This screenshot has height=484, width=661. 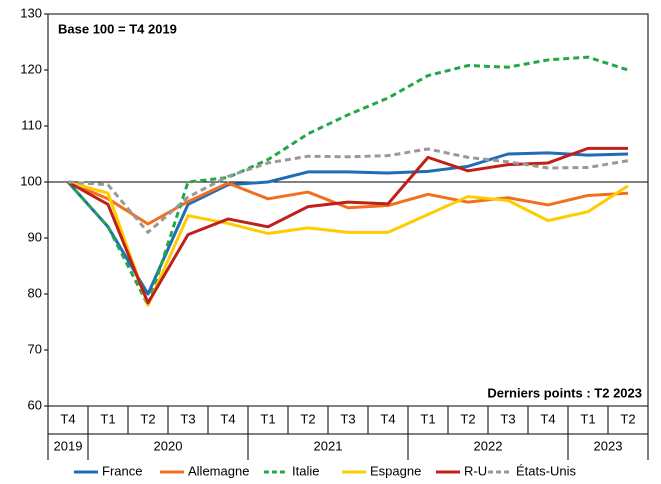 I want to click on y-tick-label: 60, so click(x=35, y=404).